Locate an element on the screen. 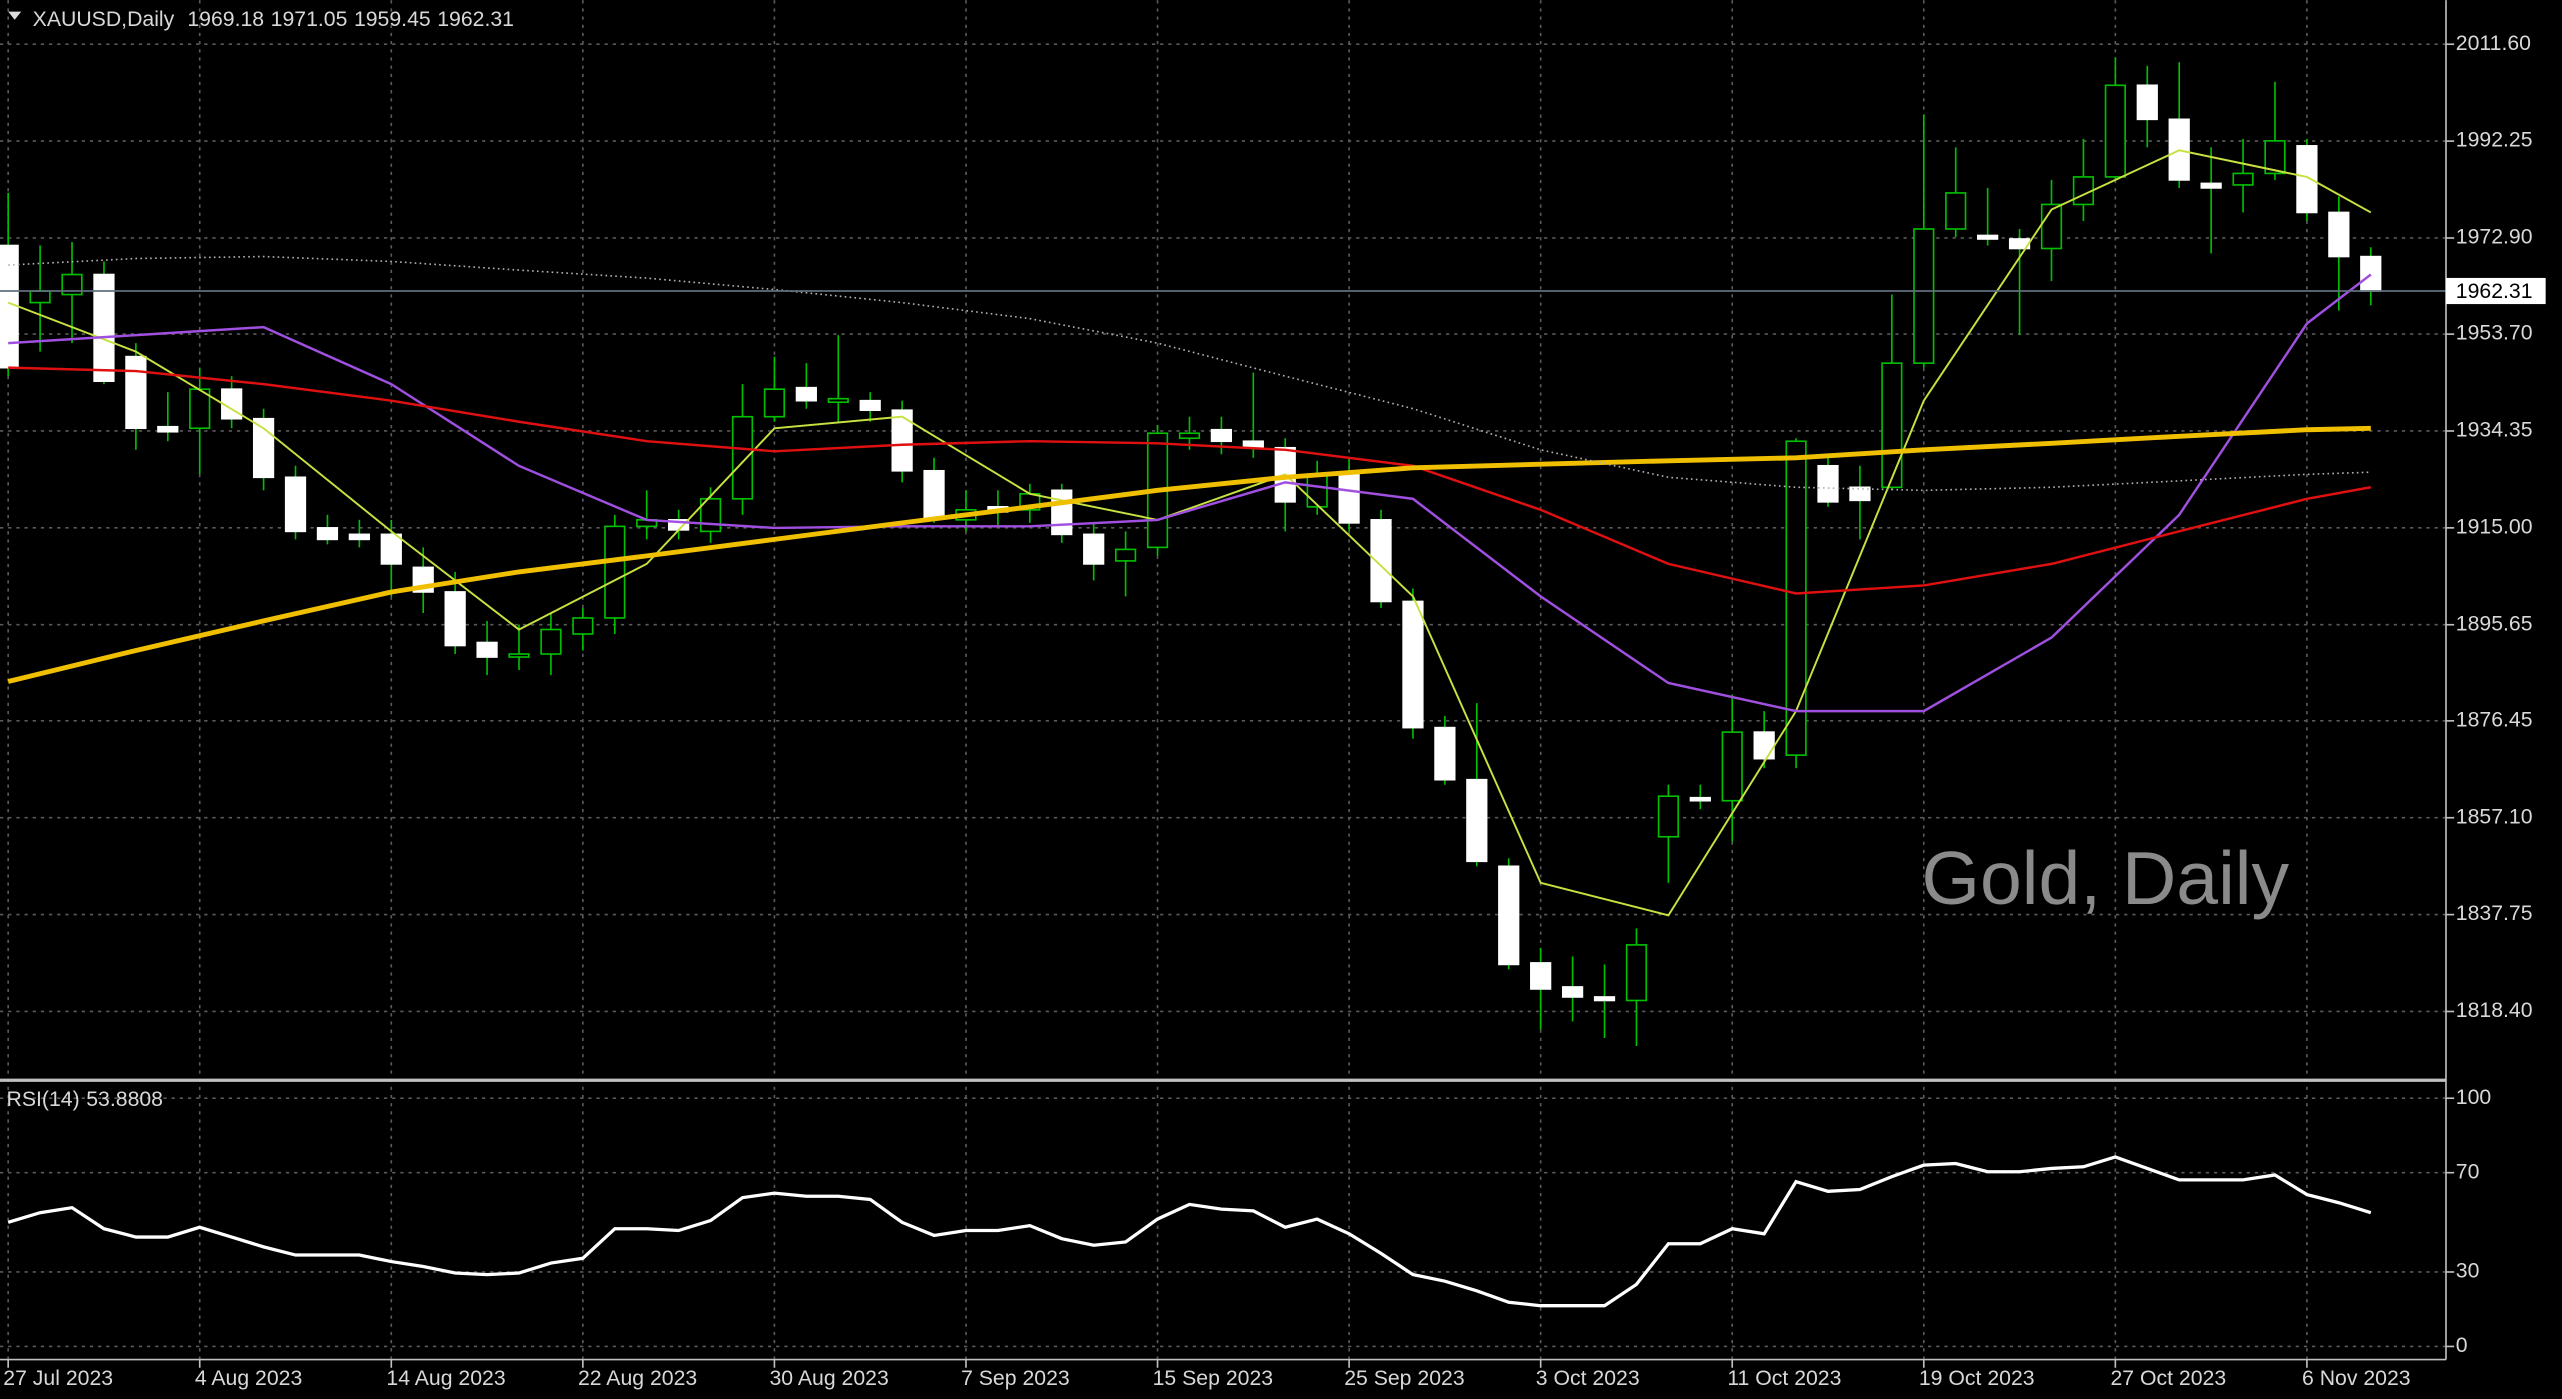  x-tick-label: 30 Aug 2023 is located at coordinates (829, 1378).